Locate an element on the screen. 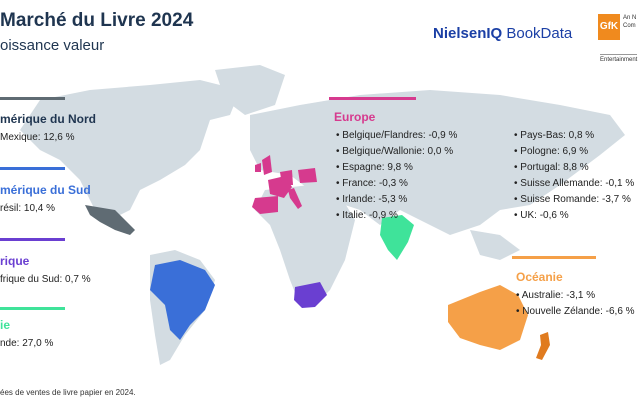 This screenshot has width=644, height=414. new-zealand-shape is located at coordinates (543, 346).